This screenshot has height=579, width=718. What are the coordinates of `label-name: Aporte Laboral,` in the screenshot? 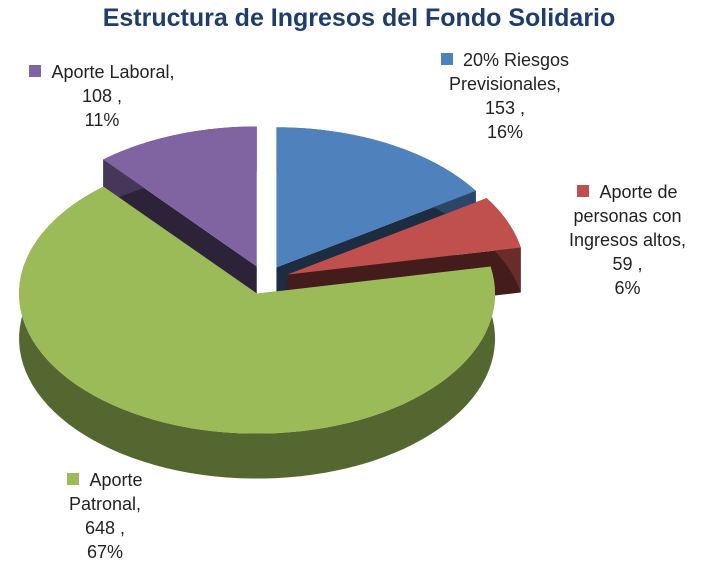 It's located at (113, 72).